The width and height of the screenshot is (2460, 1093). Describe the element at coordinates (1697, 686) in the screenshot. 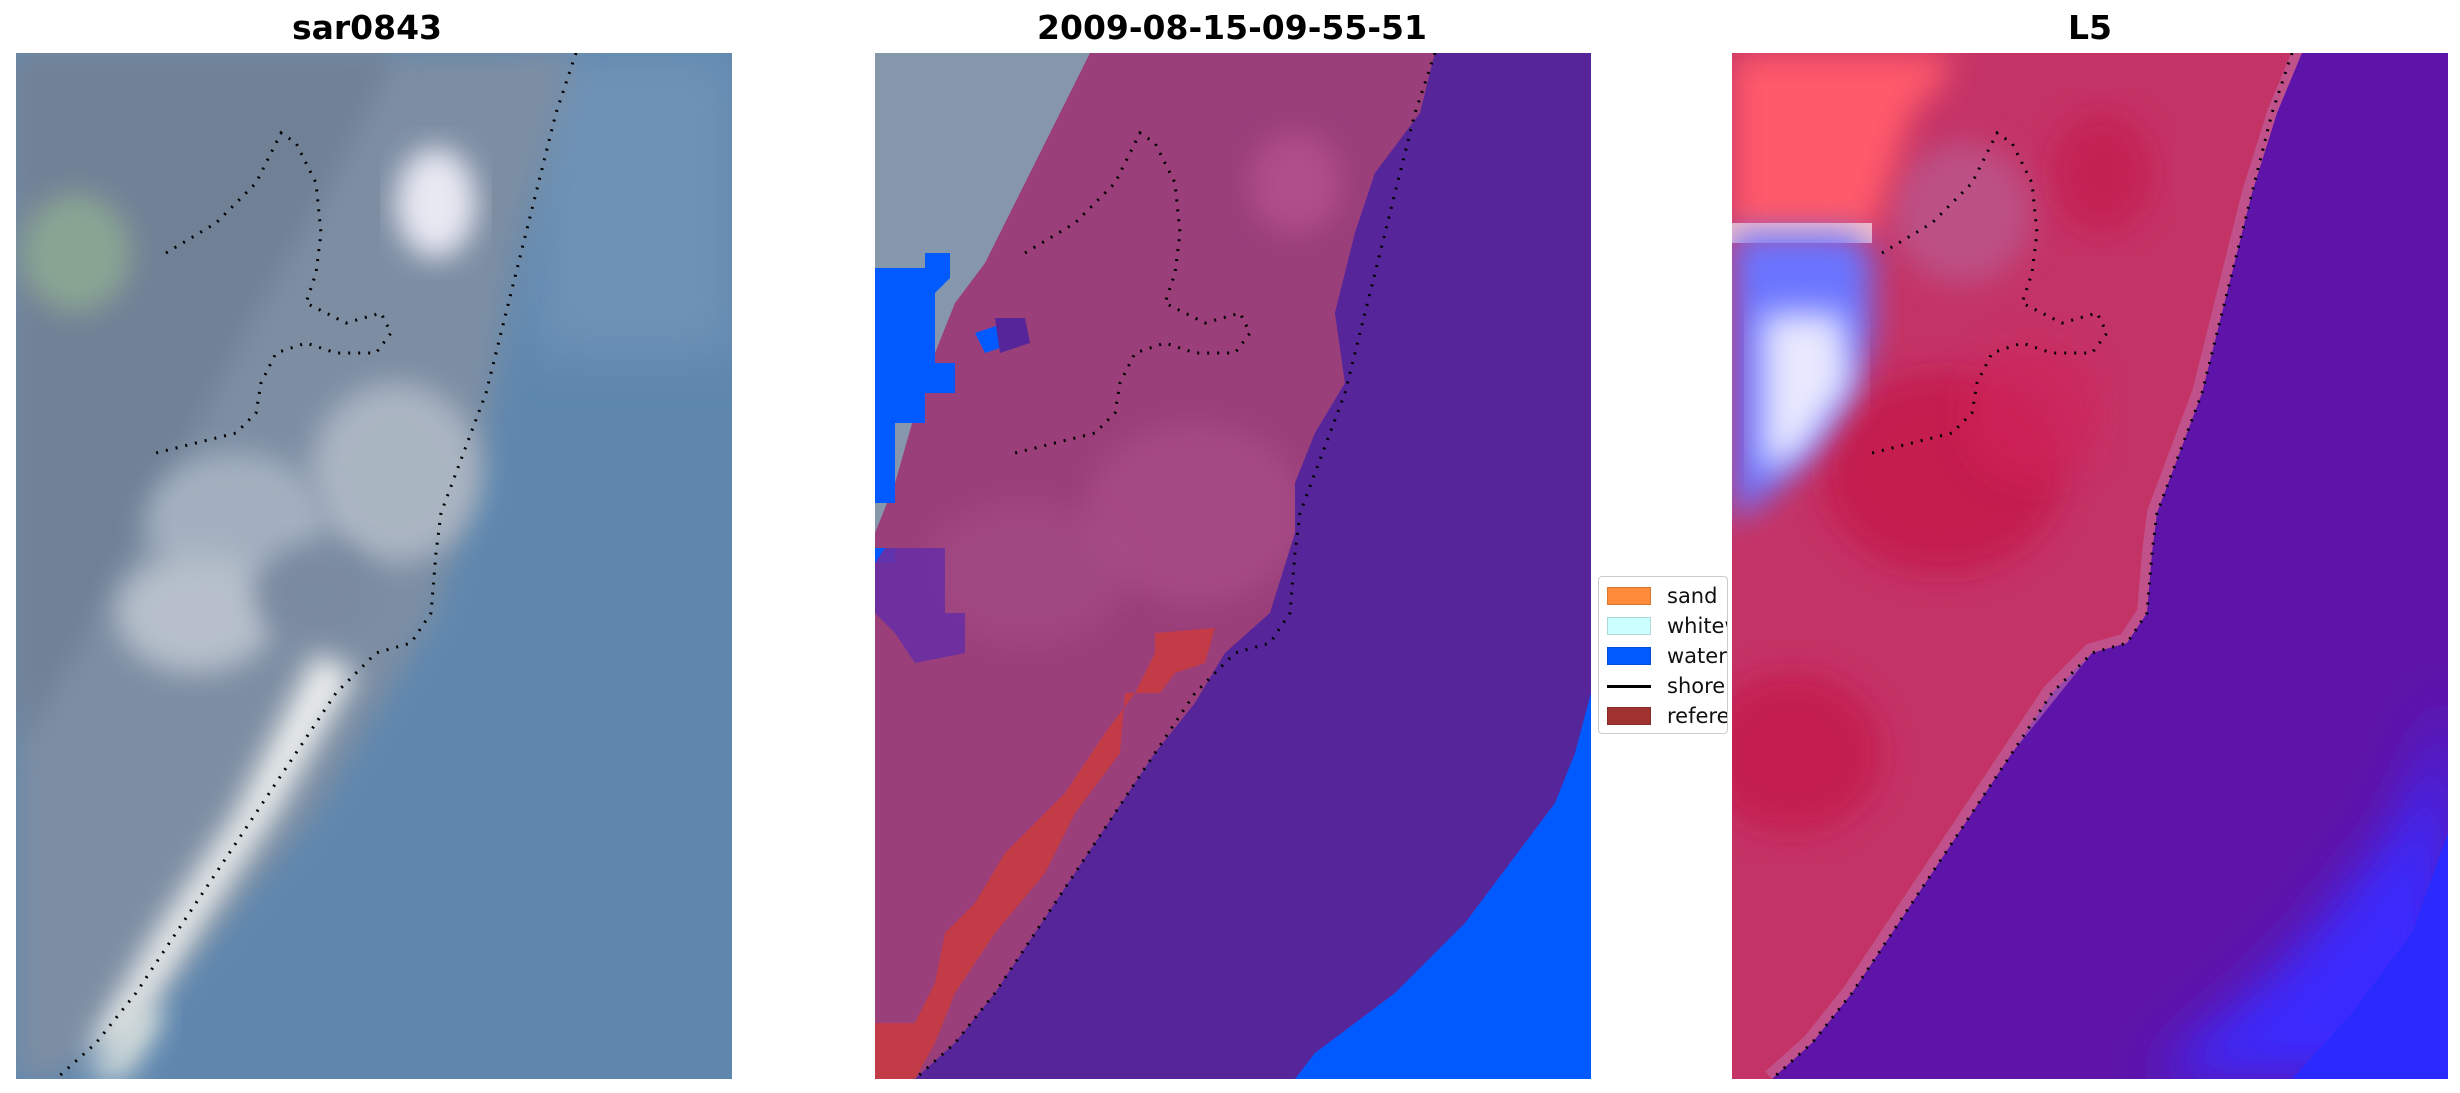

I see `legend-label: shoreline` at that location.